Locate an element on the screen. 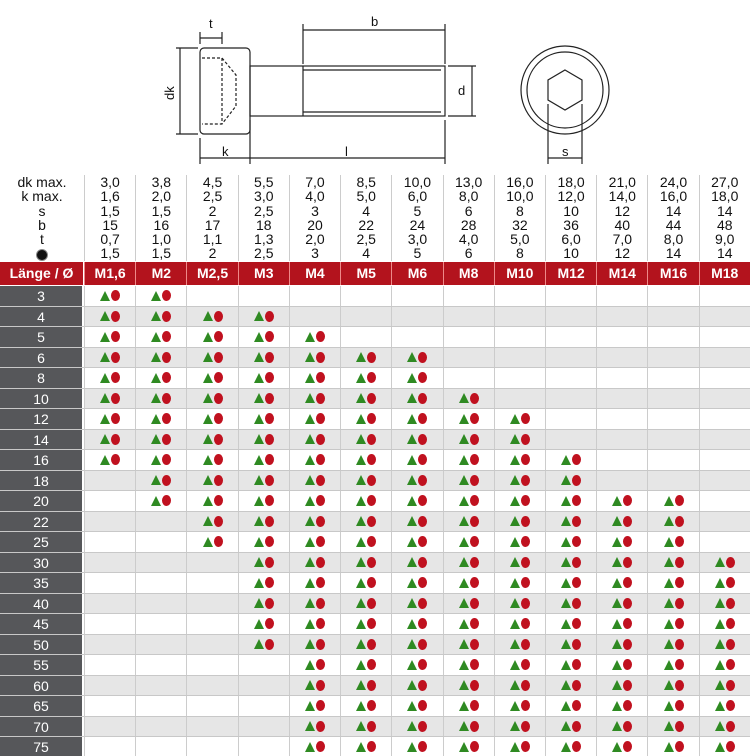 The width and height of the screenshot is (750, 756). dimension-row: s 1,5 1,5 2 2,5 3 4 5 6 8 10 12 14 14 is located at coordinates (375, 210).